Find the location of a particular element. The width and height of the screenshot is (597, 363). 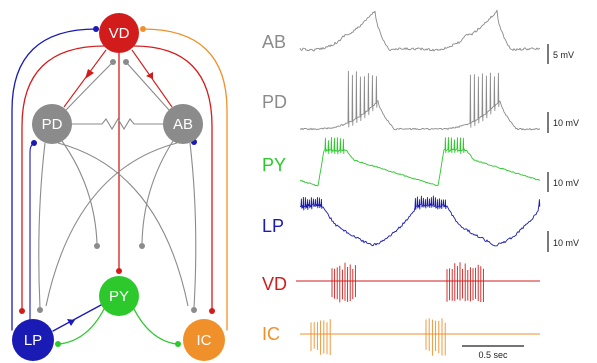

py-soma is located at coordinates (119, 296).